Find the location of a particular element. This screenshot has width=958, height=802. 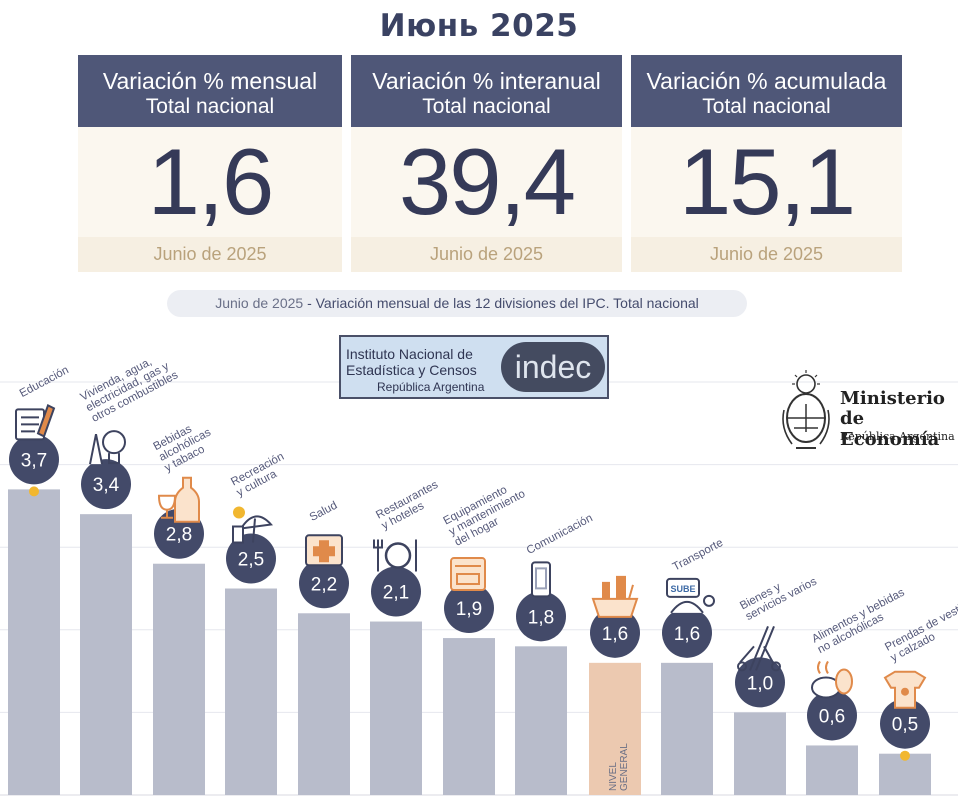

oven-icon is located at coordinates (468, 574).